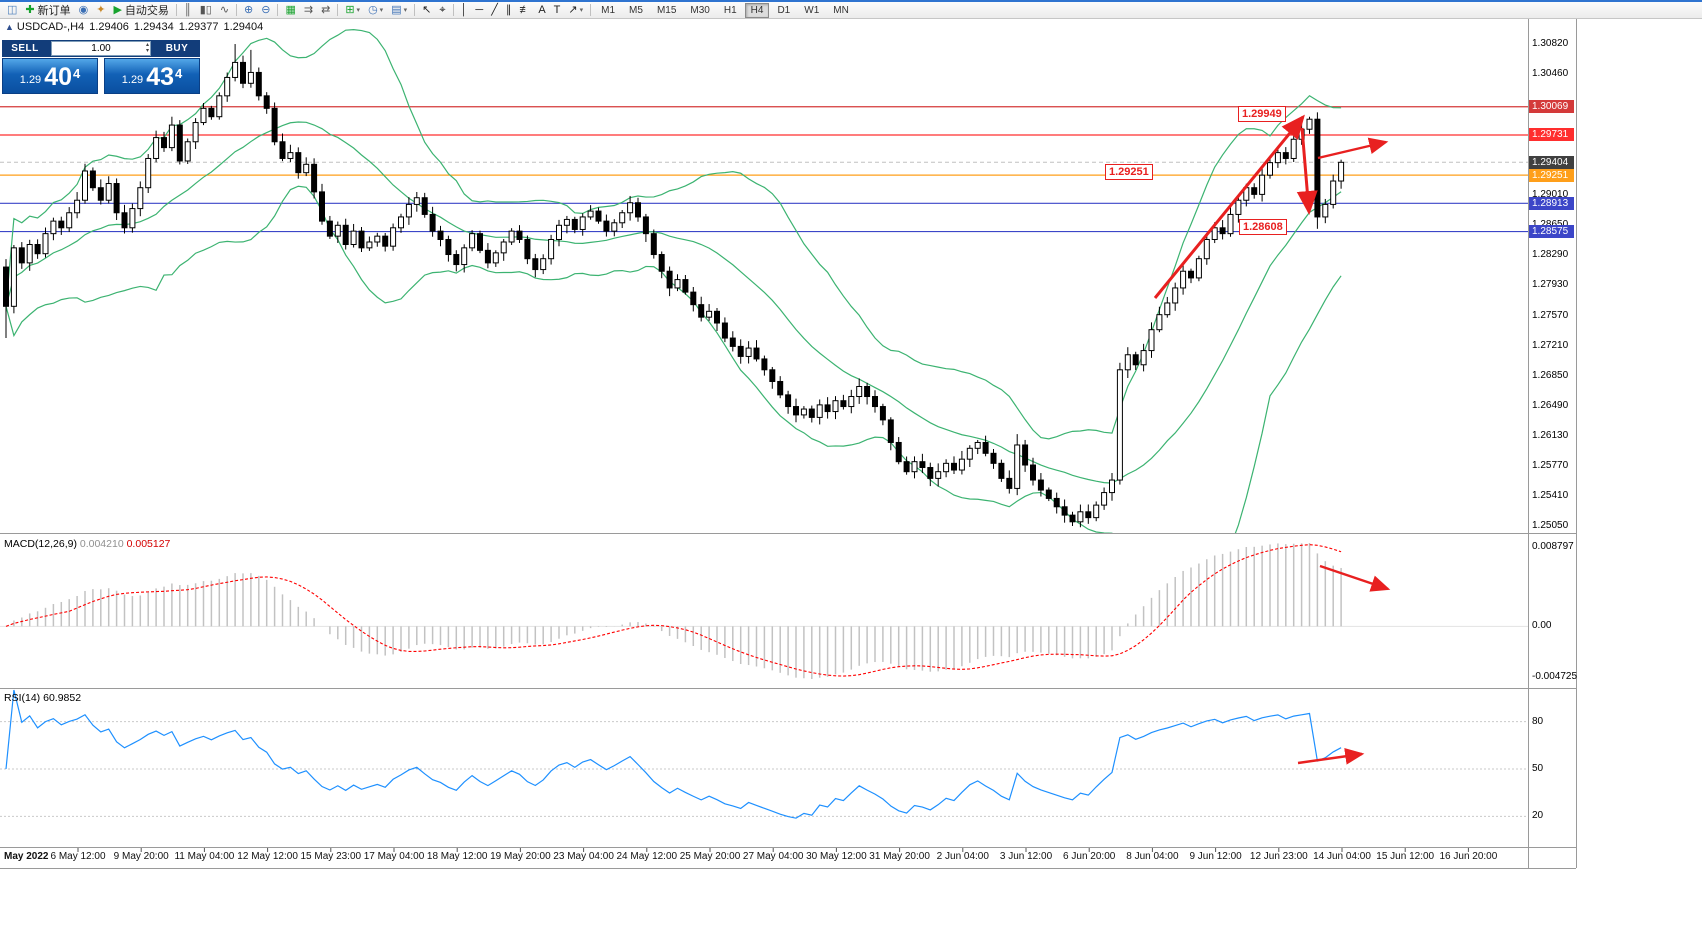  Describe the element at coordinates (54, 11) in the screenshot. I see `new-order-button-label: 新订单` at that location.